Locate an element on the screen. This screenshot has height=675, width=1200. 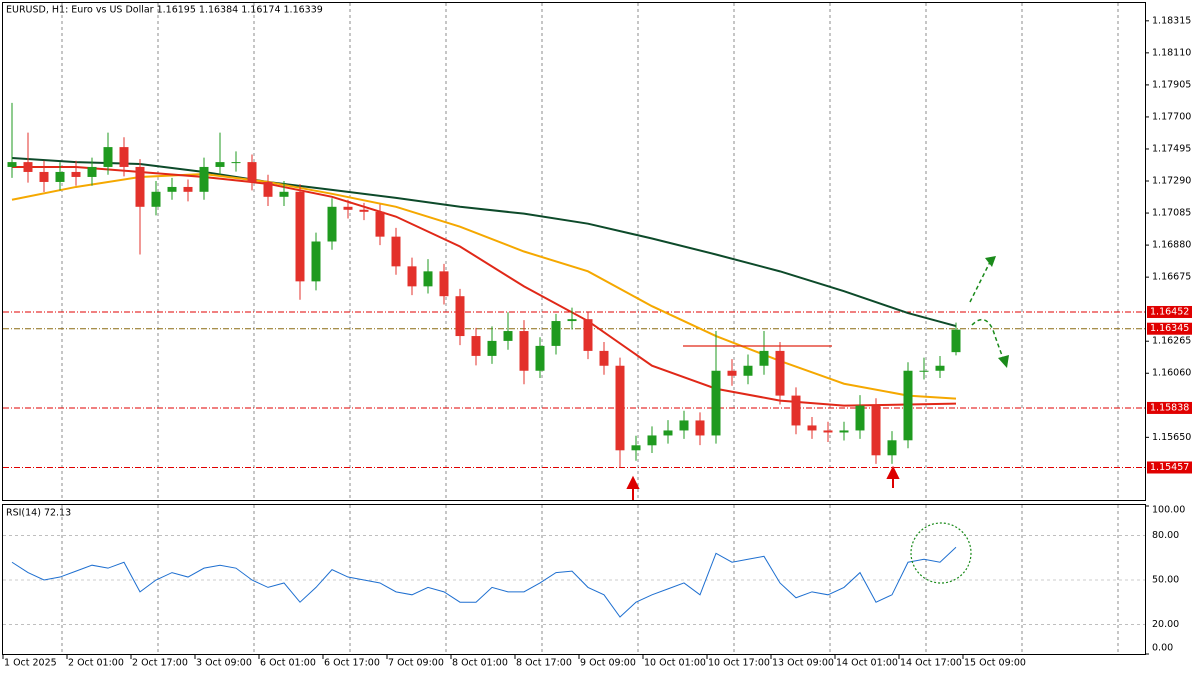
level-label: 1.16452 is located at coordinates (1169, 311).